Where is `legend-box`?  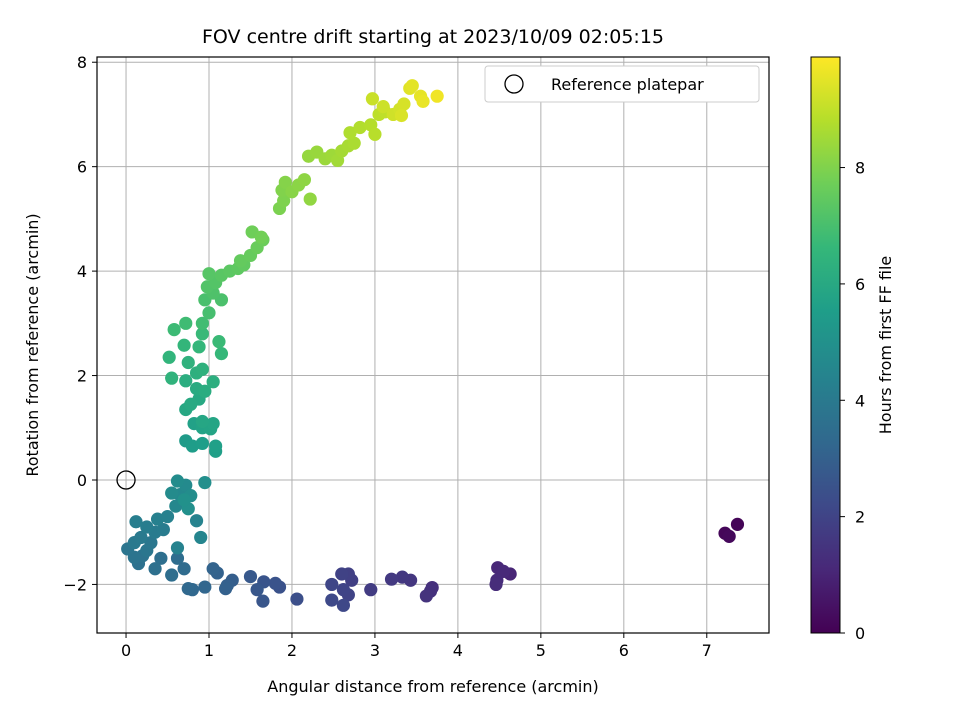 legend-box is located at coordinates (622, 84).